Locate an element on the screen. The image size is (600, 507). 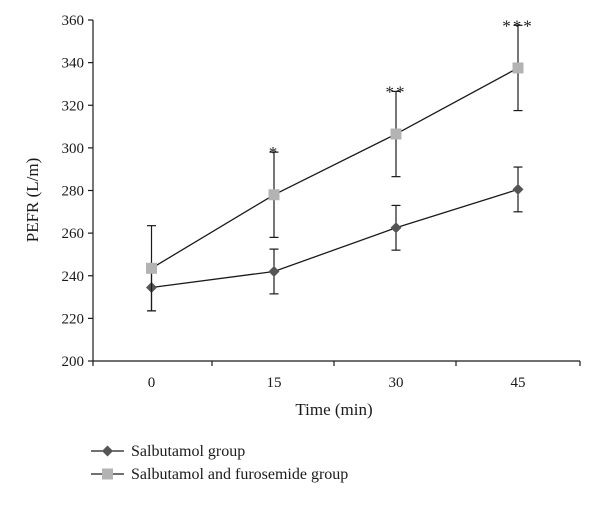
y-tick-label: 360 is located at coordinates (73, 21).